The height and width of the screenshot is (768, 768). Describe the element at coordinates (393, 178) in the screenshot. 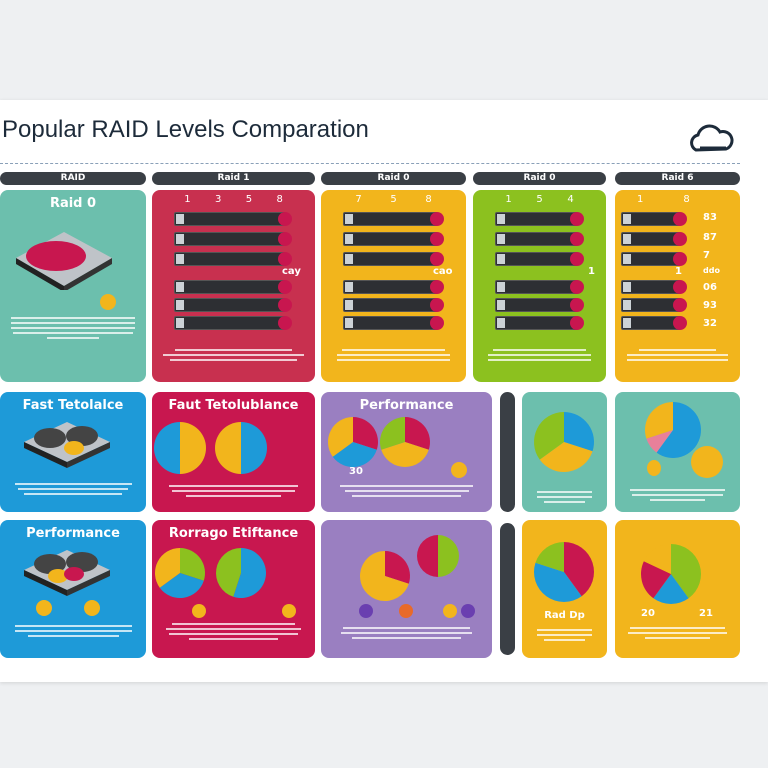

I see `column-header-raid-0-a: Raid 0` at that location.